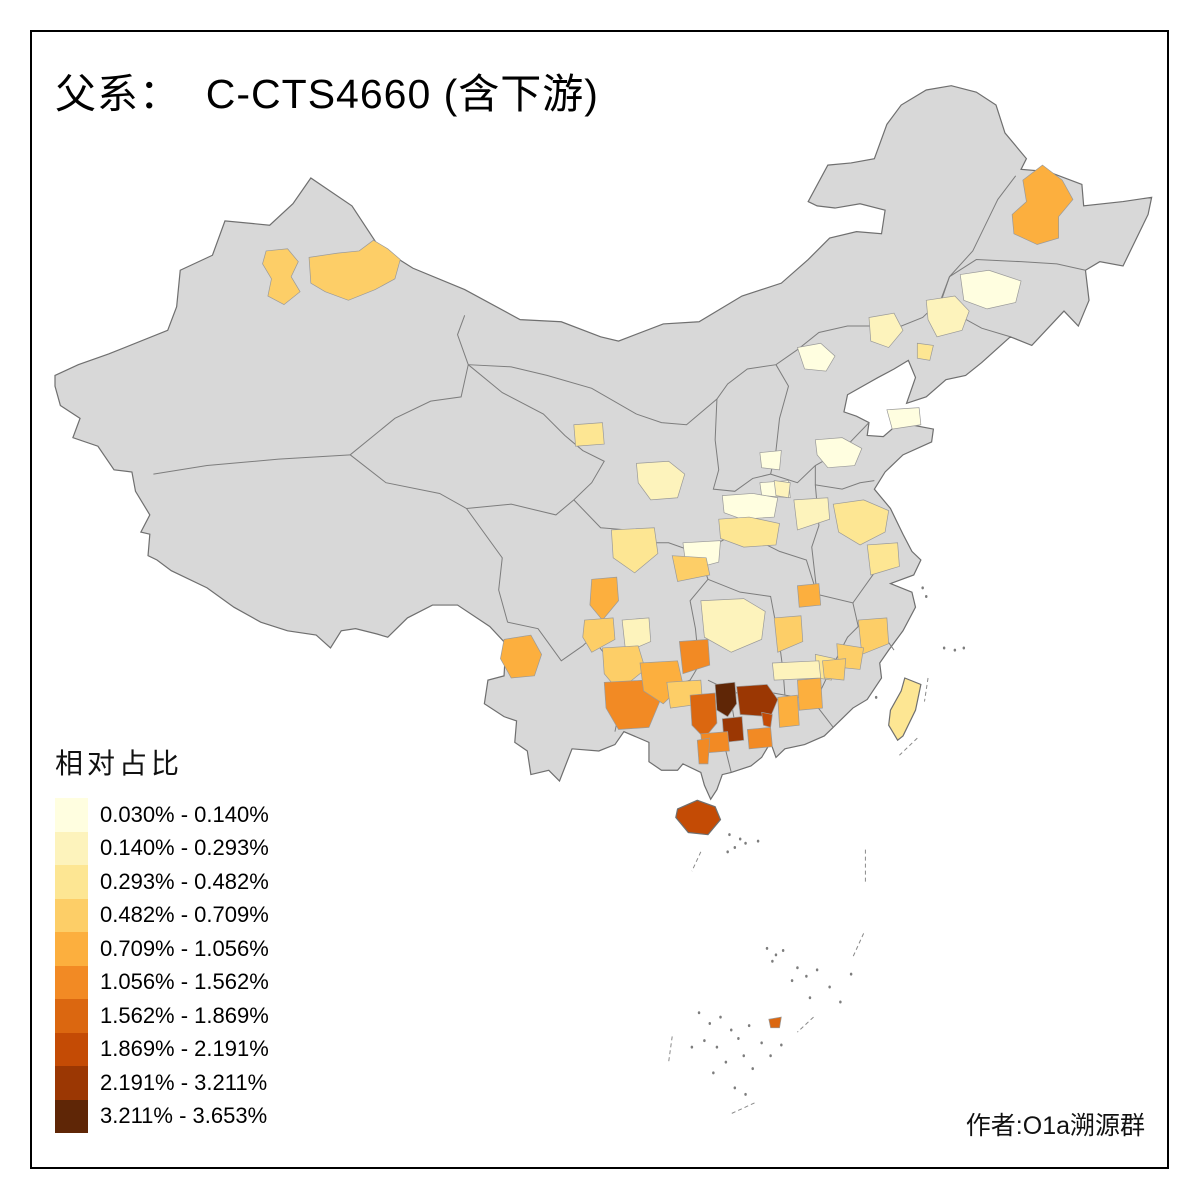 The height and width of the screenshot is (1200, 1200). I want to click on taiwan-island, so click(905, 709).